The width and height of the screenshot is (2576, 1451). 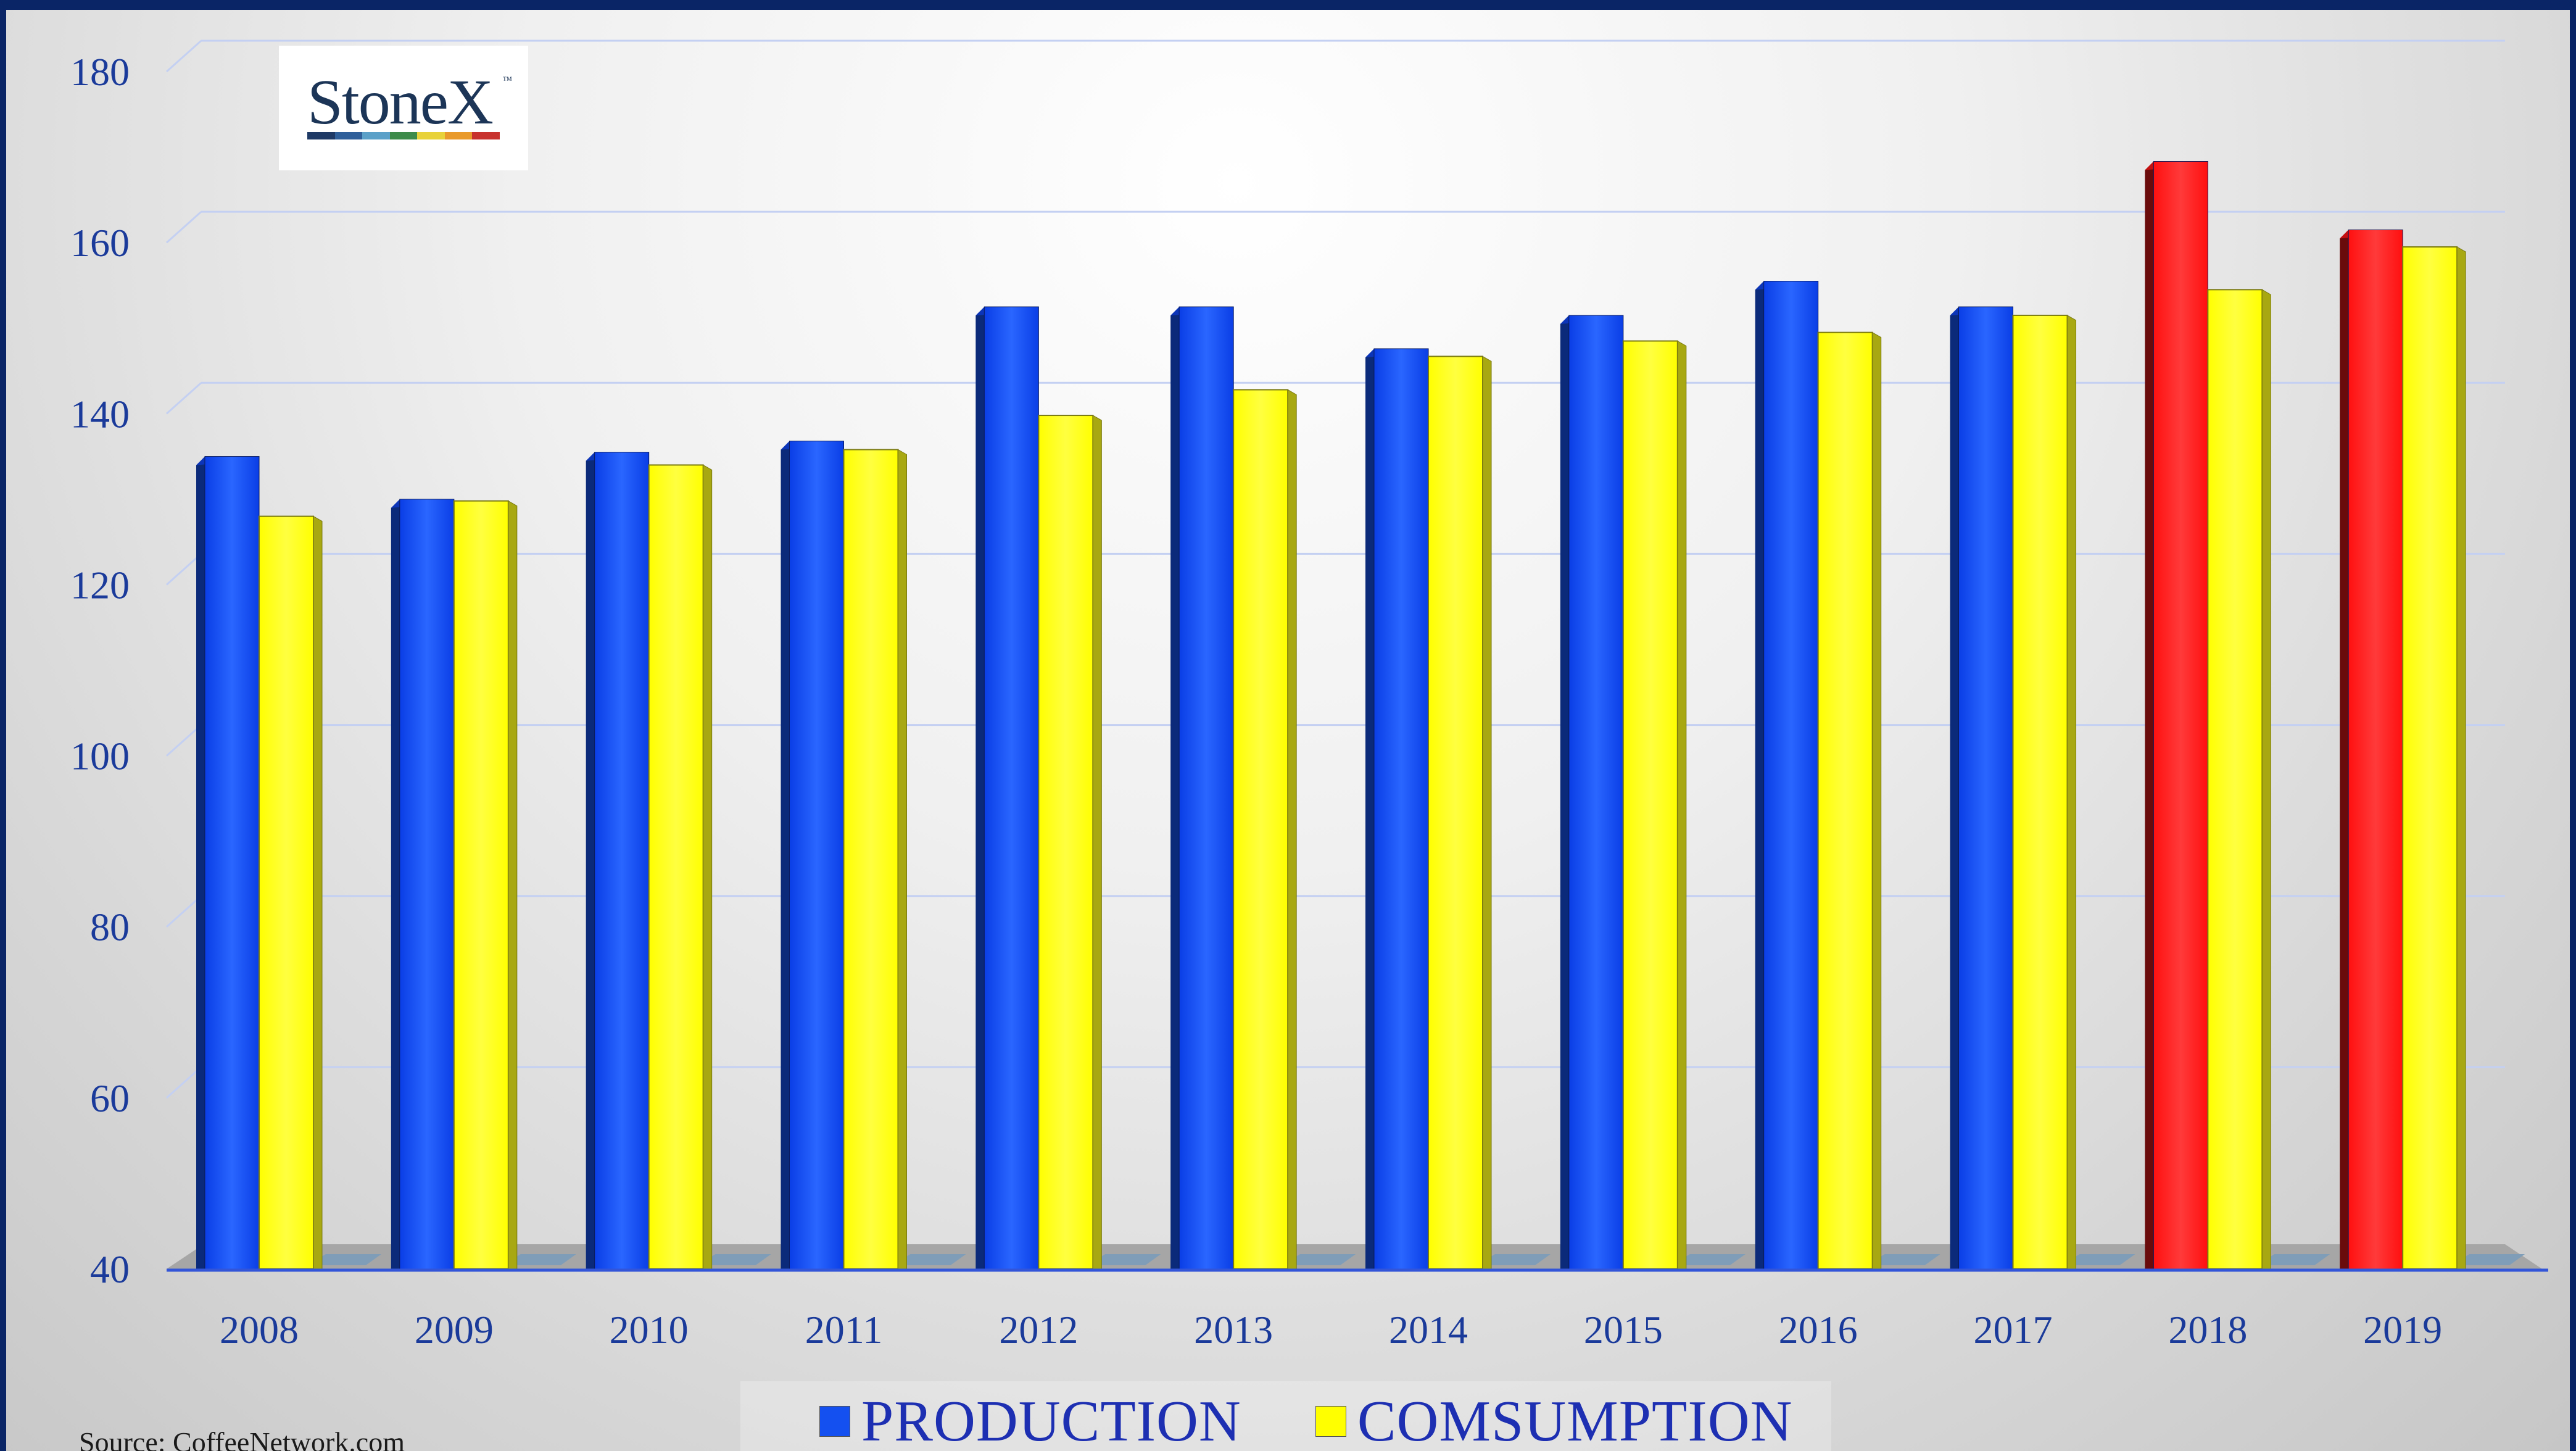 I want to click on y-tick-label: 60, so click(x=110, y=1098).